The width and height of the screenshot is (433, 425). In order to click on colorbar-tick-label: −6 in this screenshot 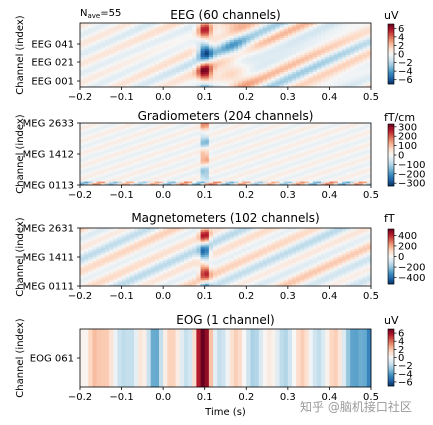, I will do `click(405, 80)`.